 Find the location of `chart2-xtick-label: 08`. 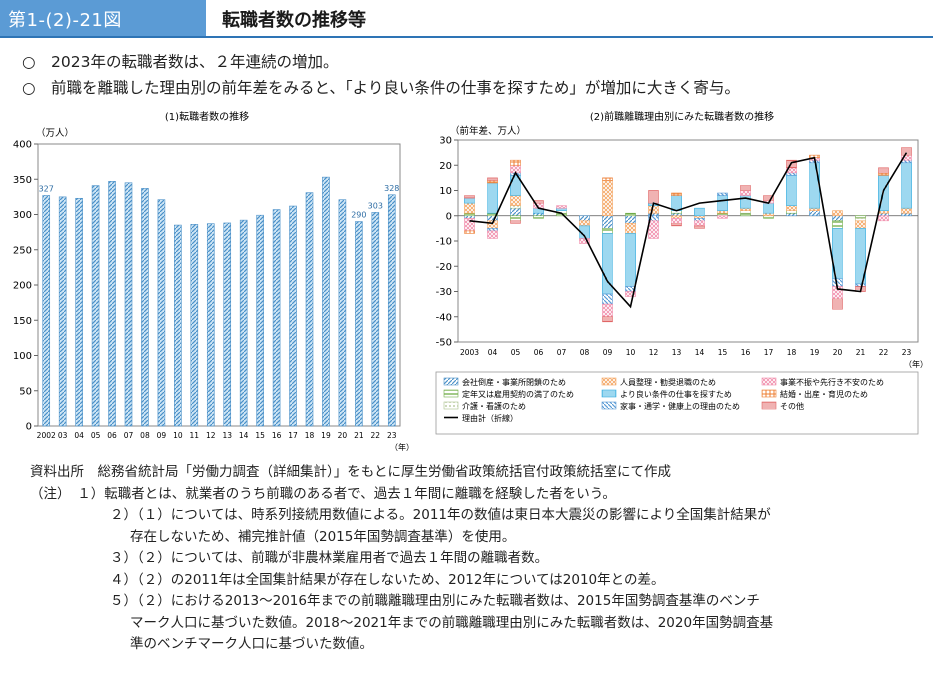

chart2-xtick-label: 08 is located at coordinates (585, 352).